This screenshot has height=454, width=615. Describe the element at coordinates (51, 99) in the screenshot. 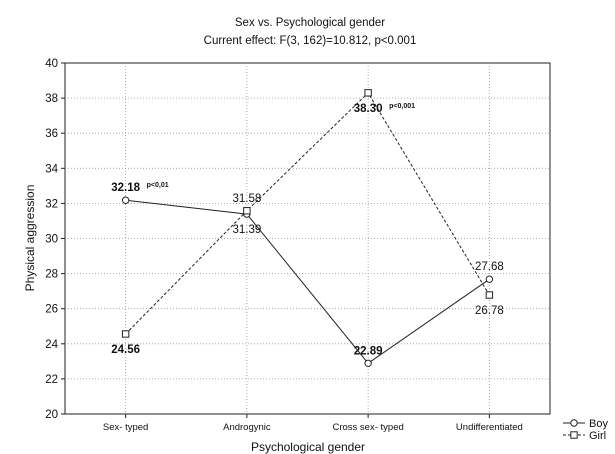

I see `y-tick-label: 38` at that location.